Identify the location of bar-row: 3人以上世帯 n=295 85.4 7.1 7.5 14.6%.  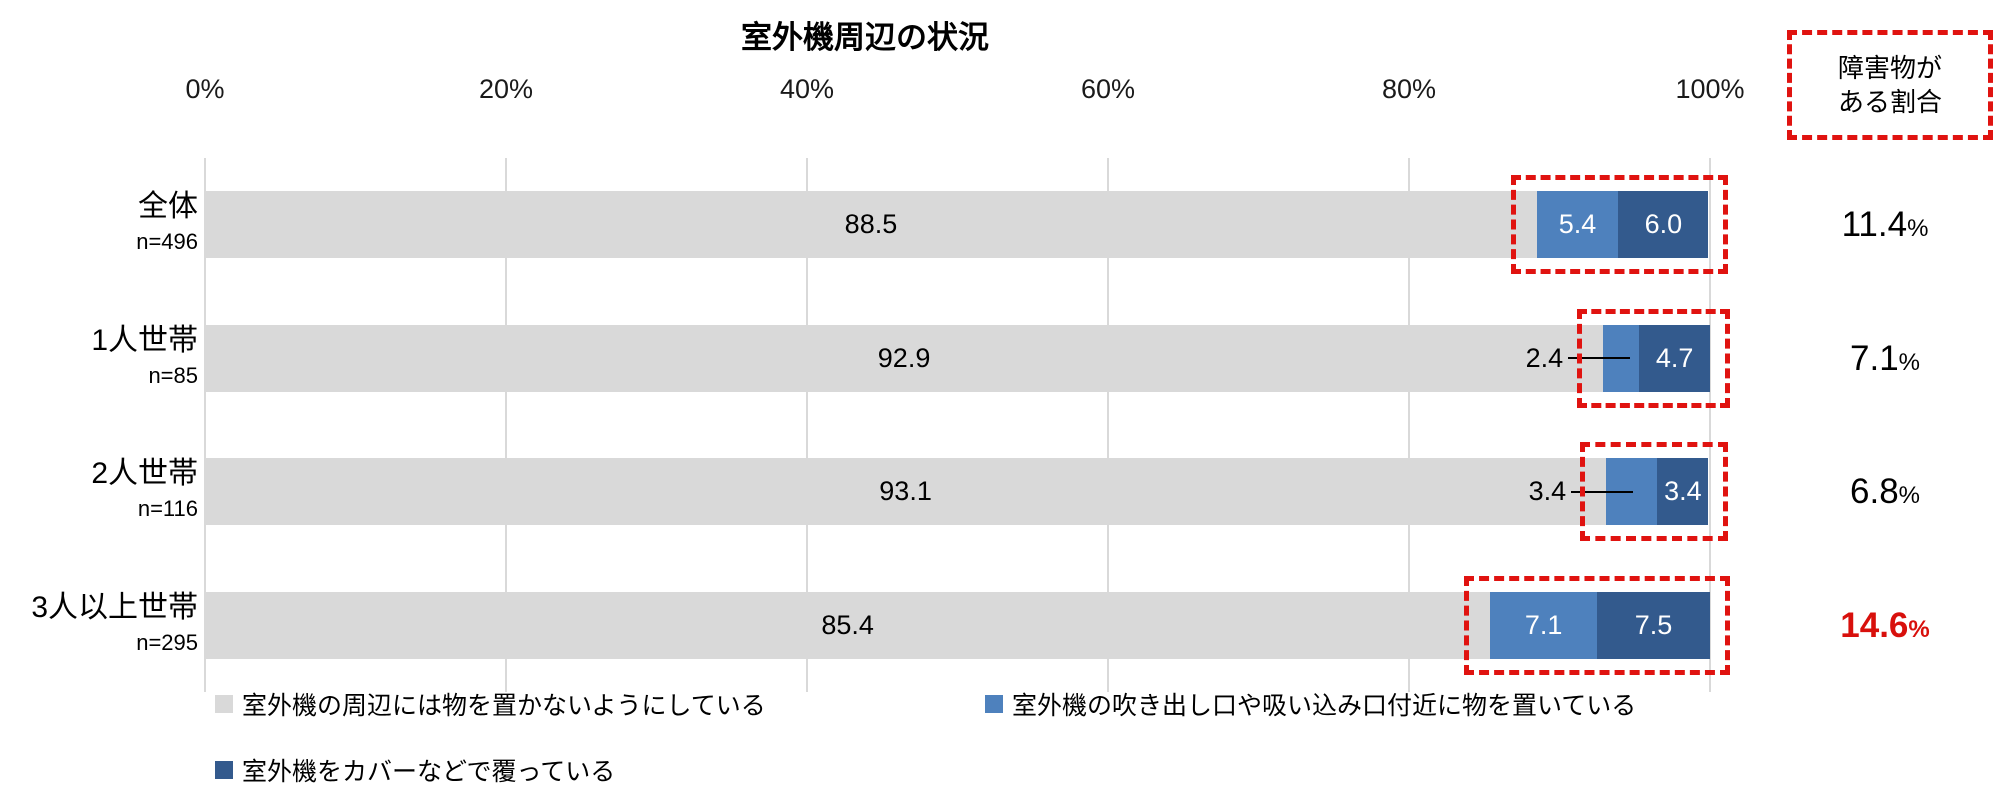
(1000, 625).